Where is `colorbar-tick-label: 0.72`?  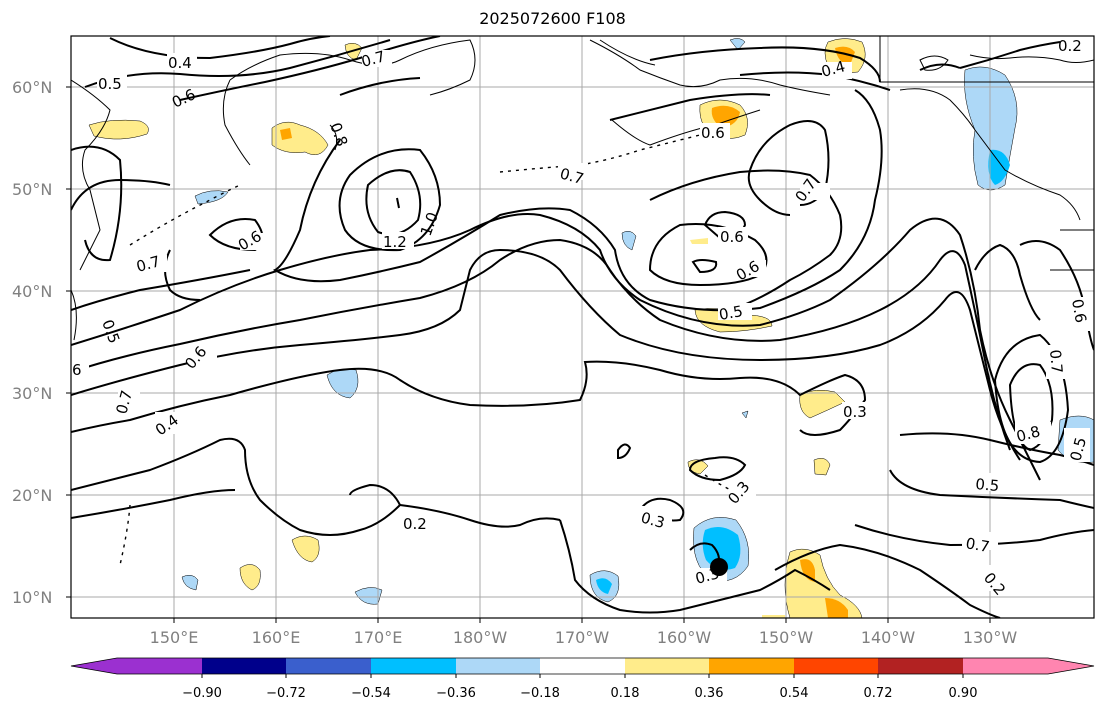
colorbar-tick-label: 0.72 is located at coordinates (878, 693).